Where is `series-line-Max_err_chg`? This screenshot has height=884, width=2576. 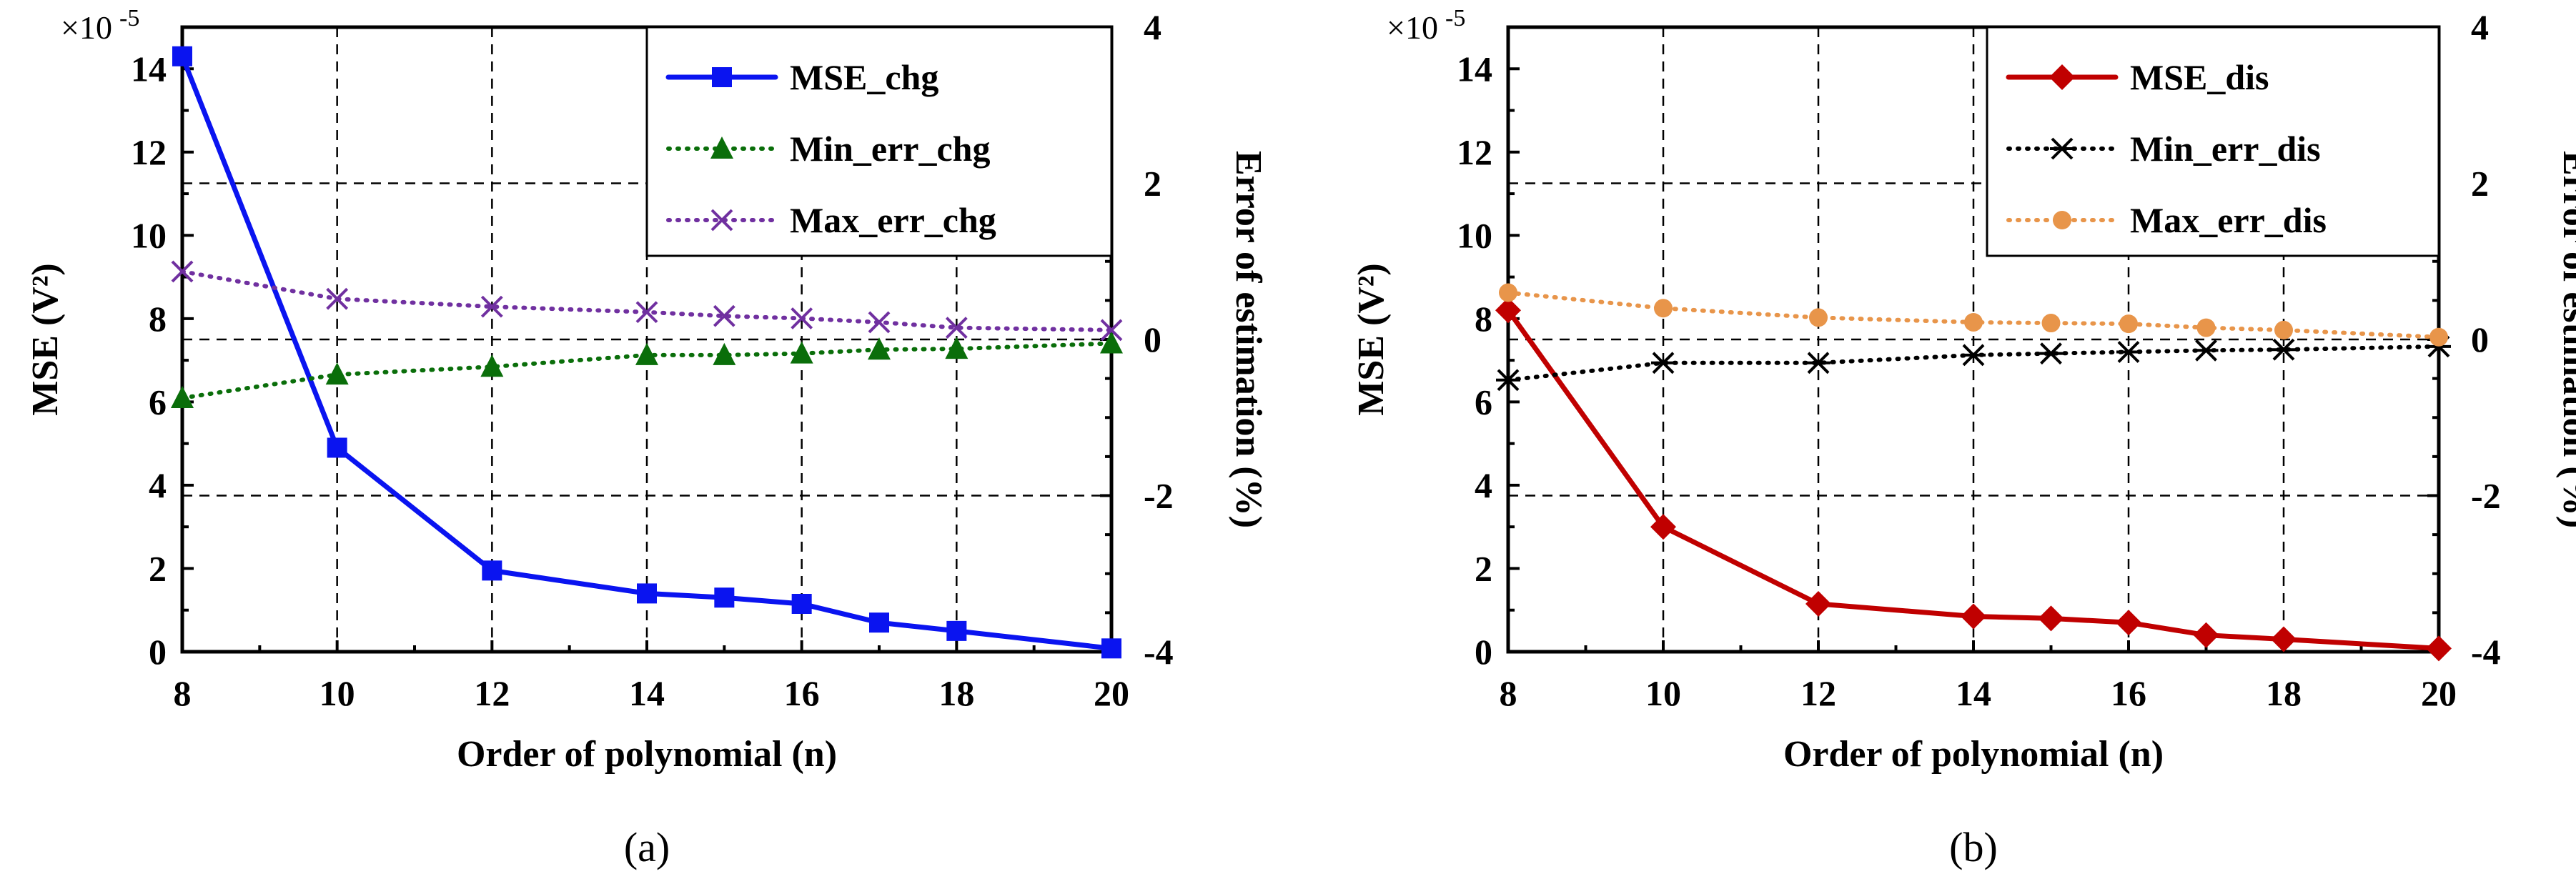 series-line-Max_err_chg is located at coordinates (647, 300).